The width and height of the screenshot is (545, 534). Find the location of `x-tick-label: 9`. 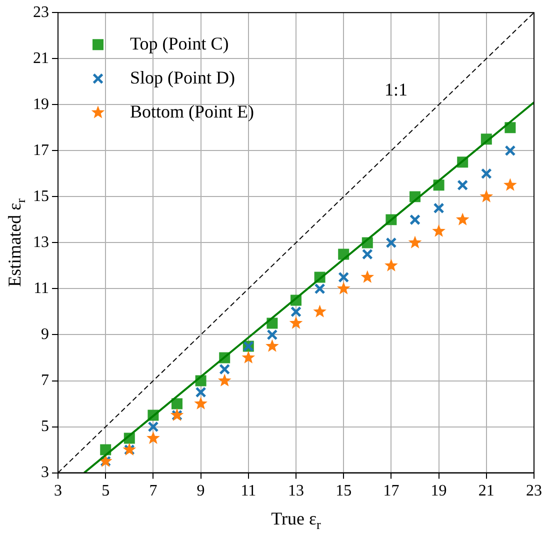

x-tick-label: 9 is located at coordinates (200, 491).